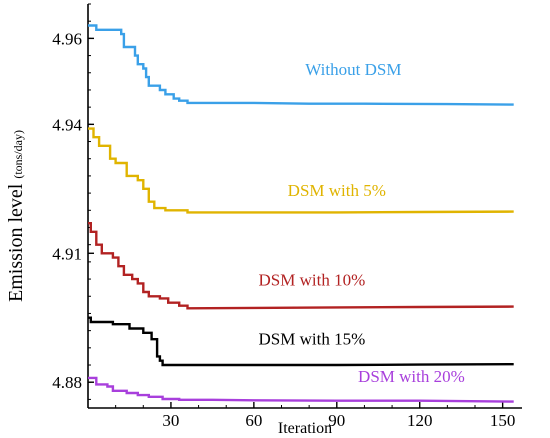 This screenshot has width=550, height=438. I want to click on y-tick-label: 4.88, so click(67, 382).